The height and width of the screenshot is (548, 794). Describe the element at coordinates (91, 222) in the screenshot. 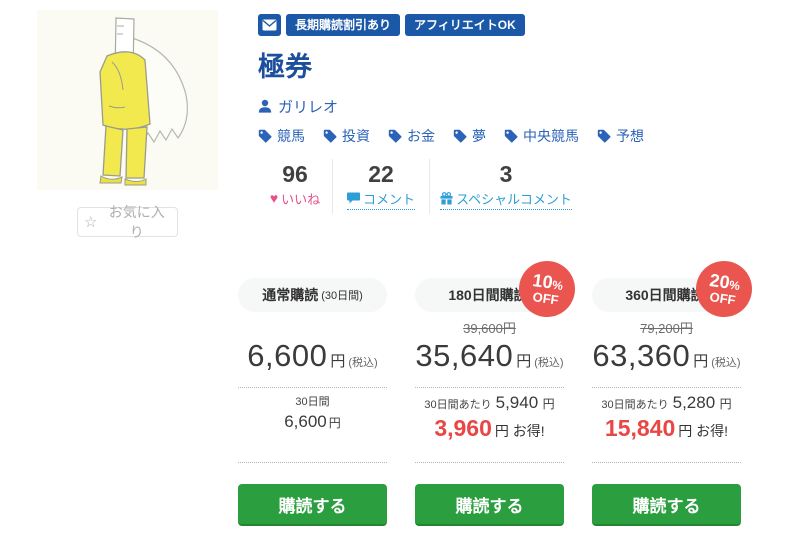

I see `star-icon: ☆` at that location.